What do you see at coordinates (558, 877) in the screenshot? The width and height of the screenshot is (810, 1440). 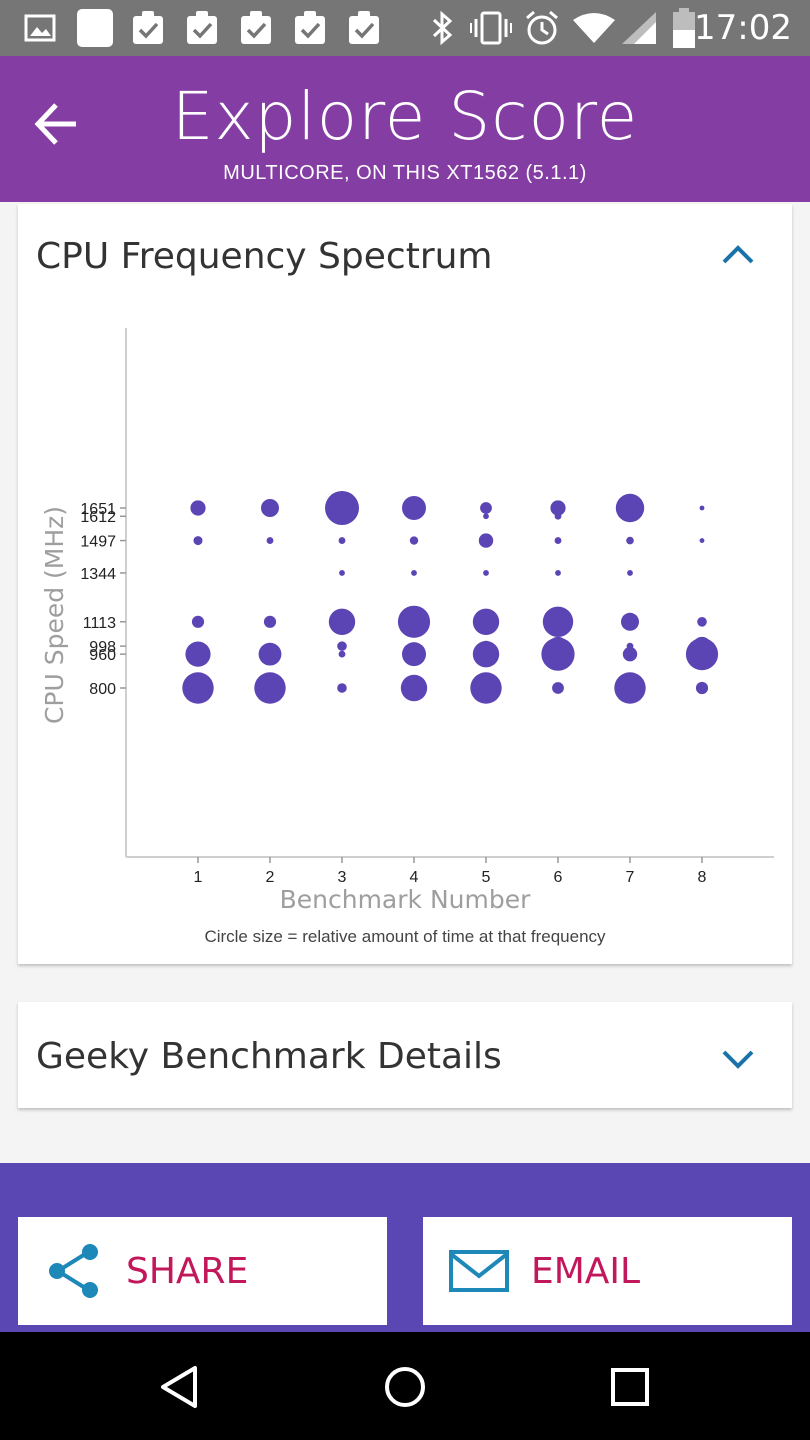 I see `x-tick-label: 6` at bounding box center [558, 877].